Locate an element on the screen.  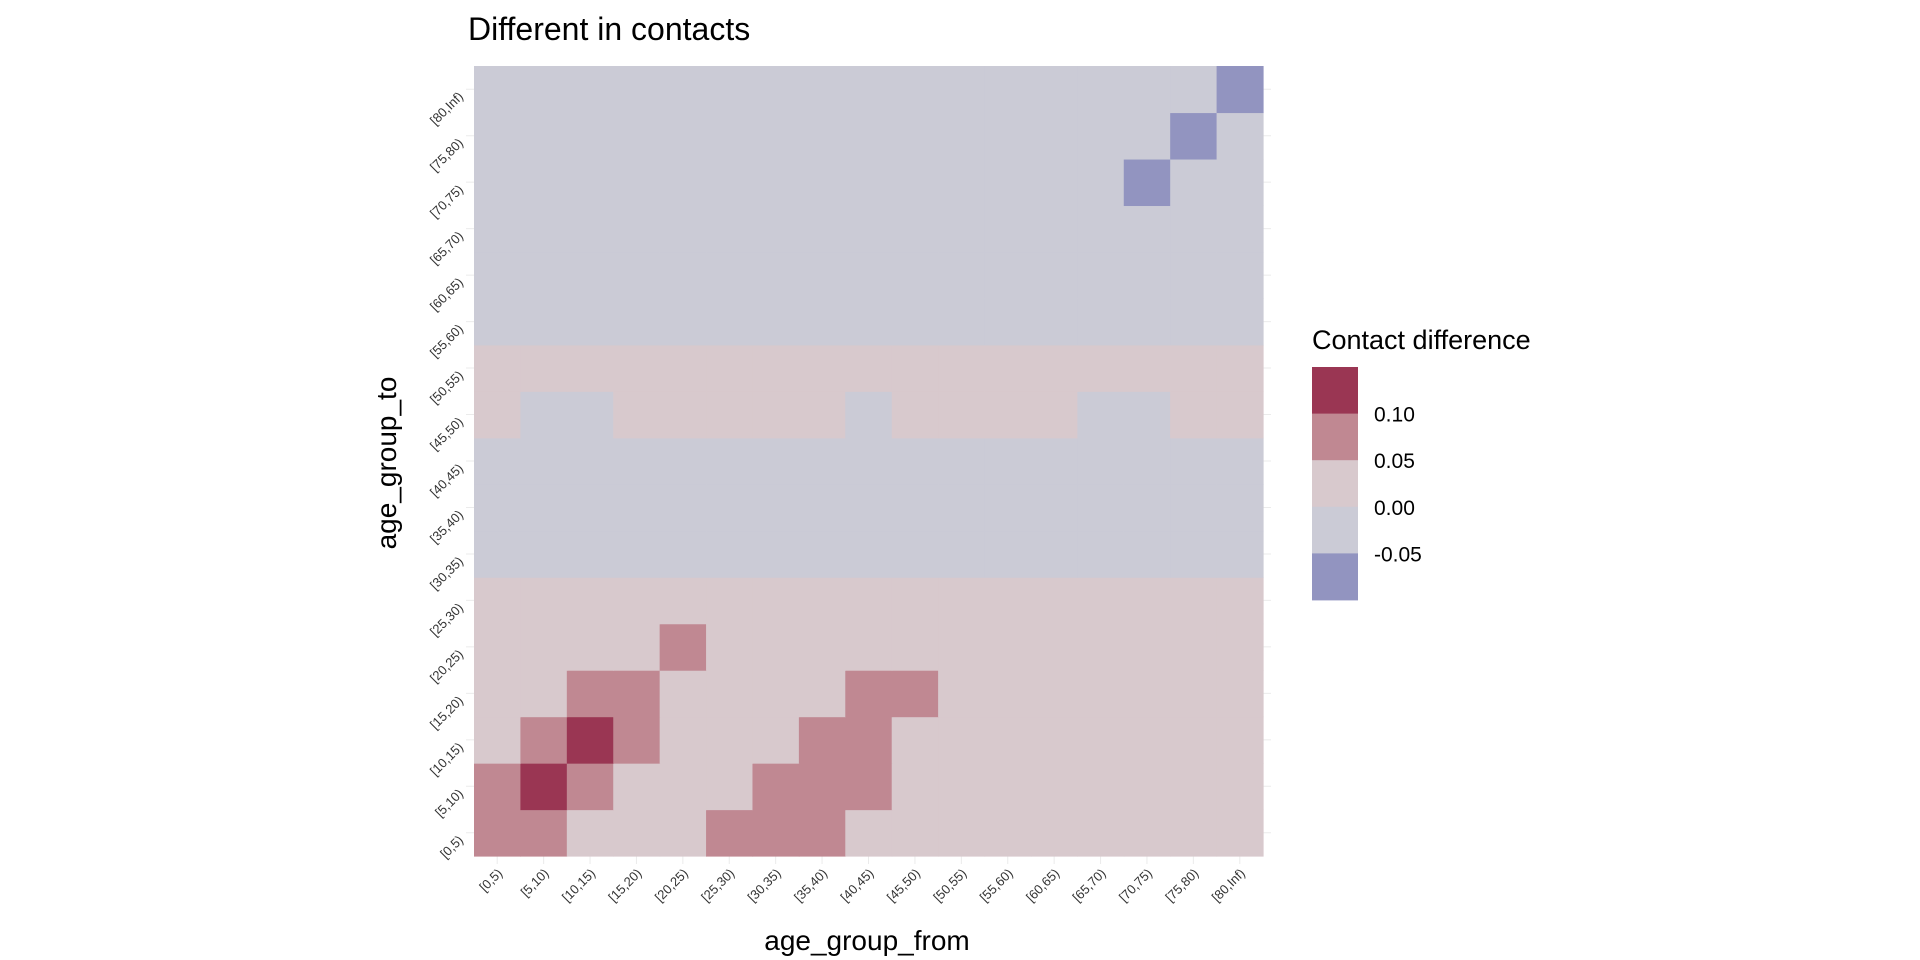
y-tick-label: [50,55) is located at coordinates (446, 387).